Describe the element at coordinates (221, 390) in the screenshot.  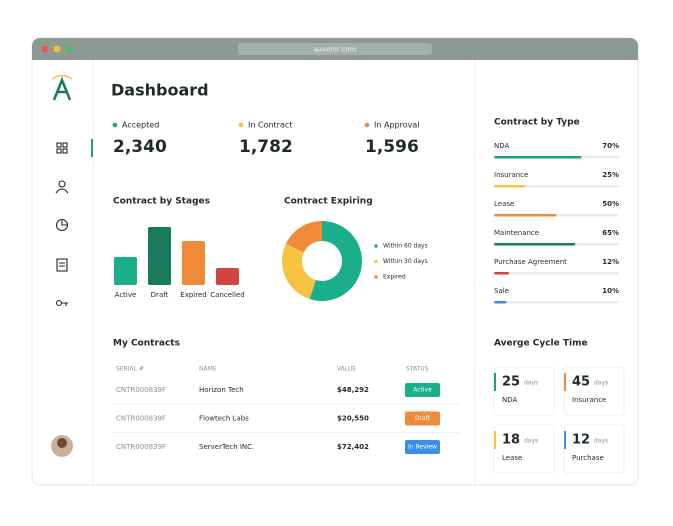
I see `cell: Horizon Tech` at that location.